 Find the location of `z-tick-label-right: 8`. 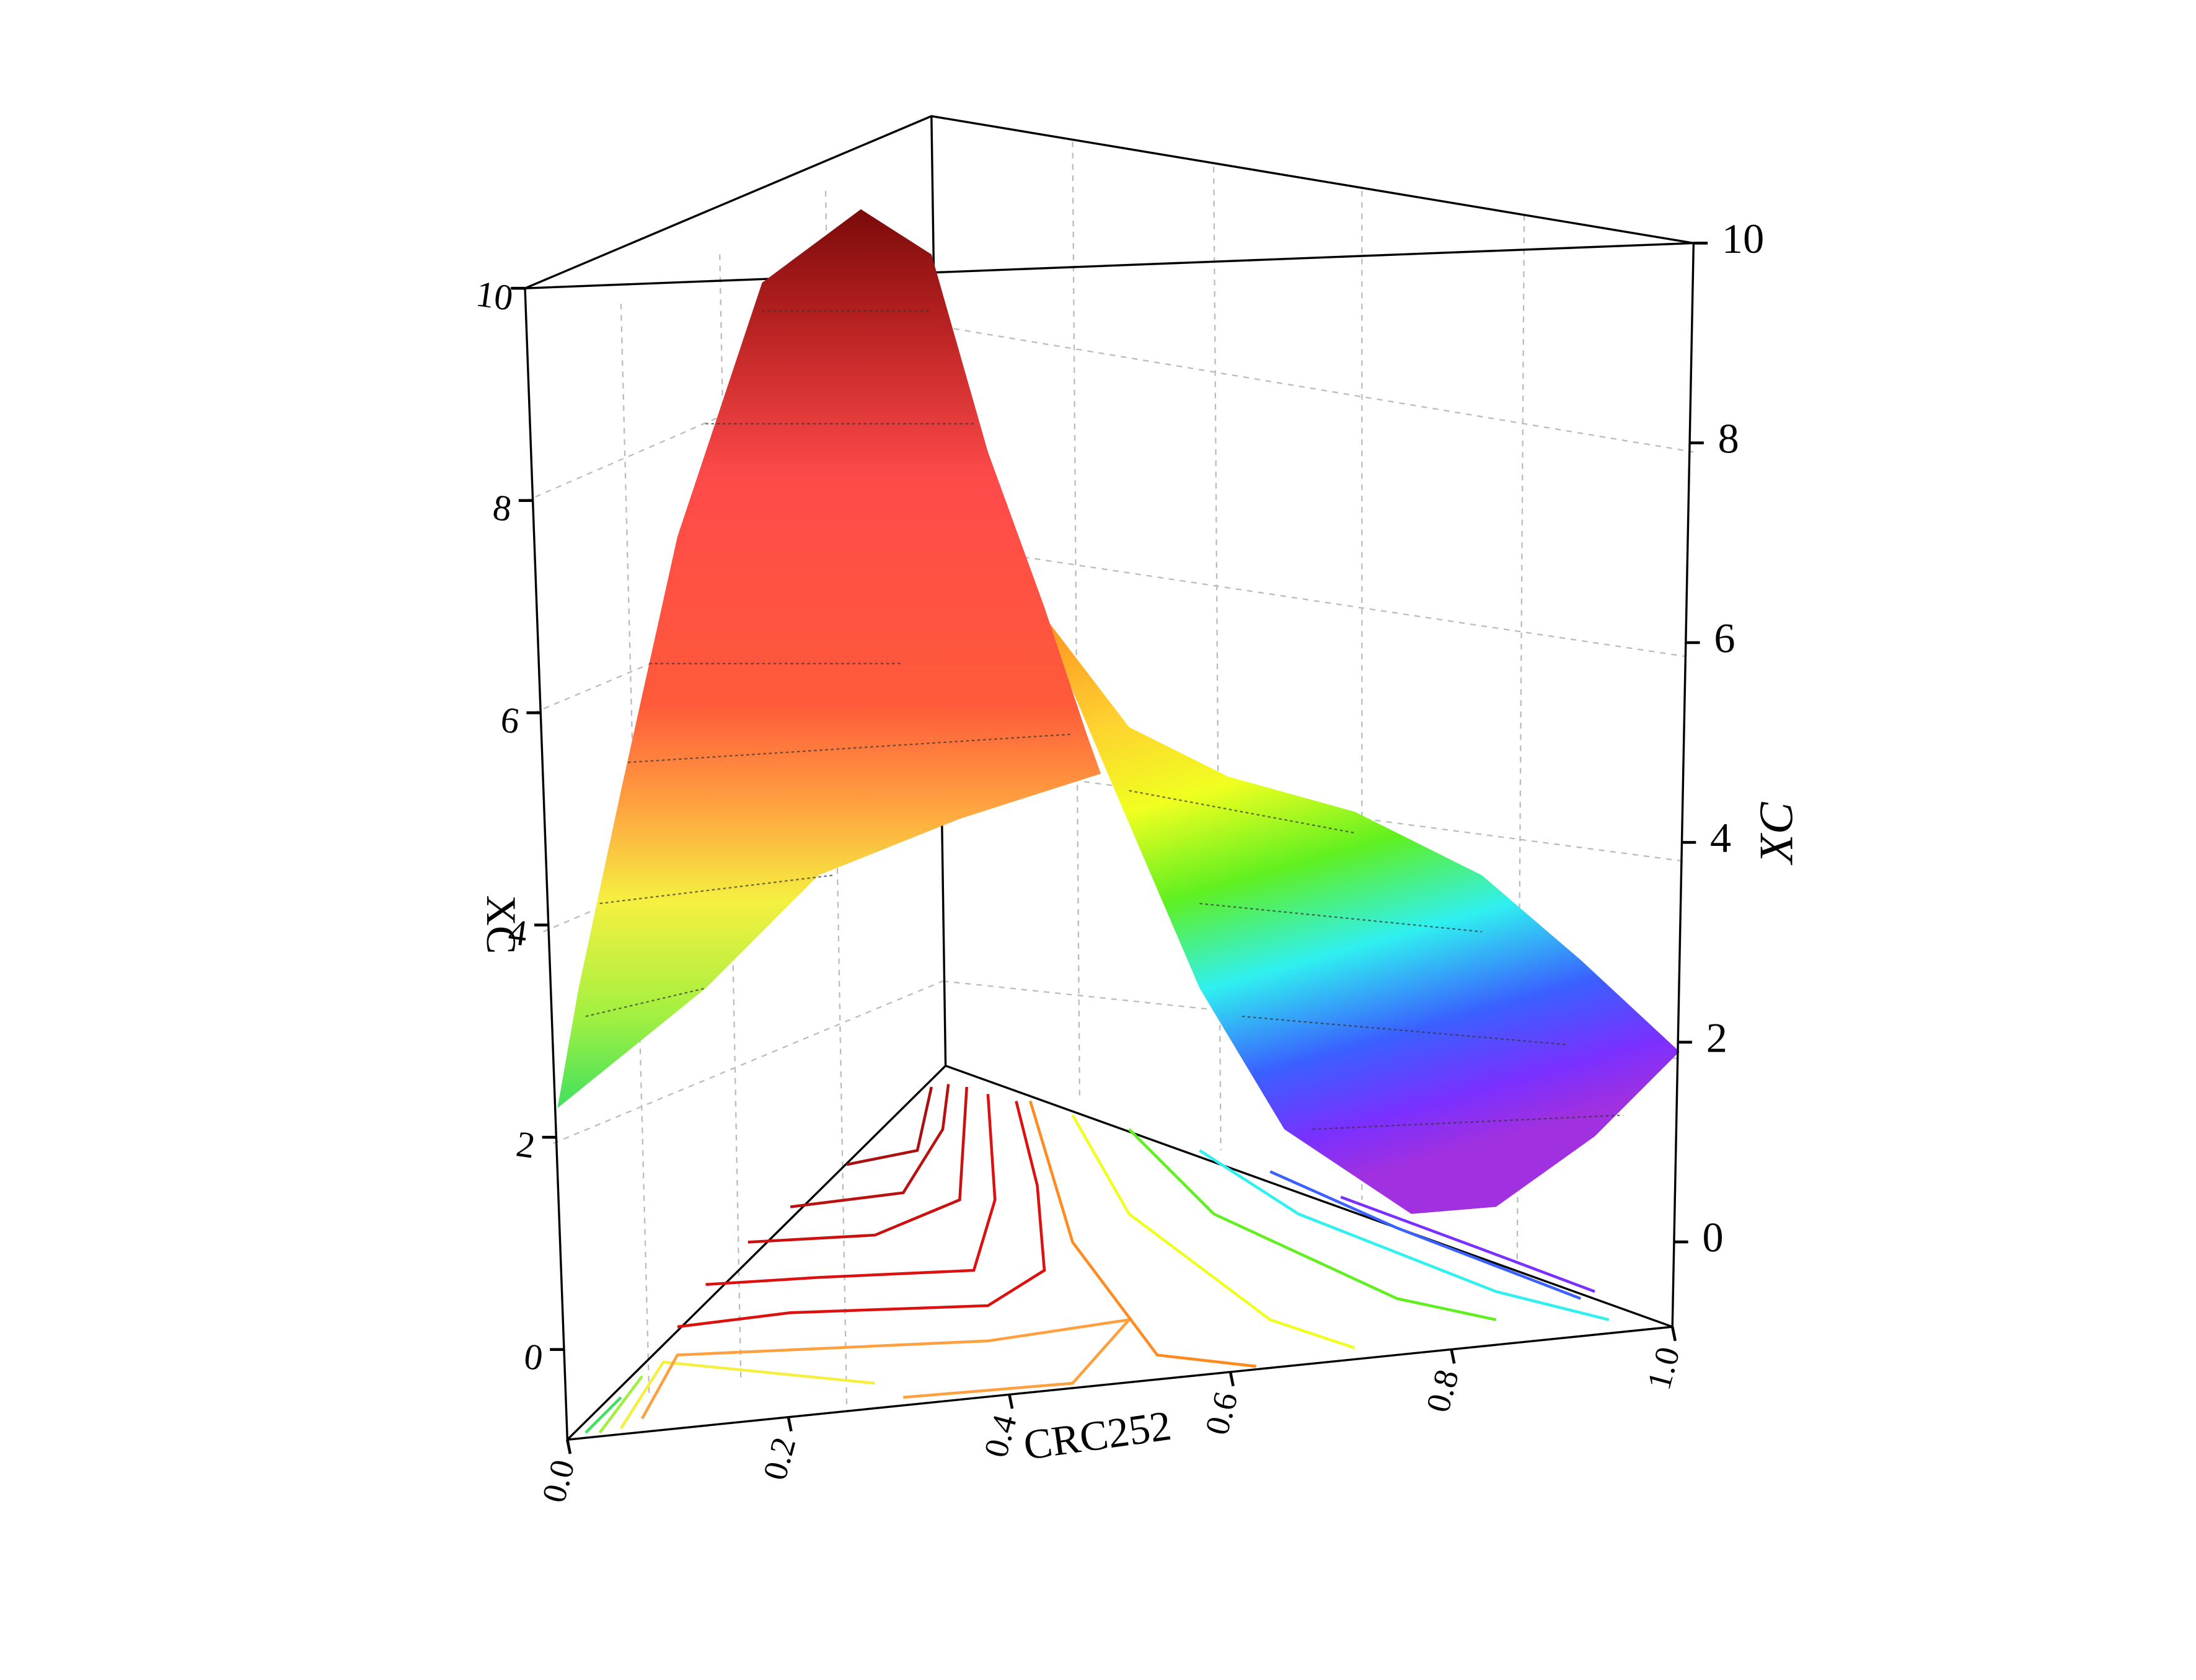

z-tick-label-right: 8 is located at coordinates (1729, 438).